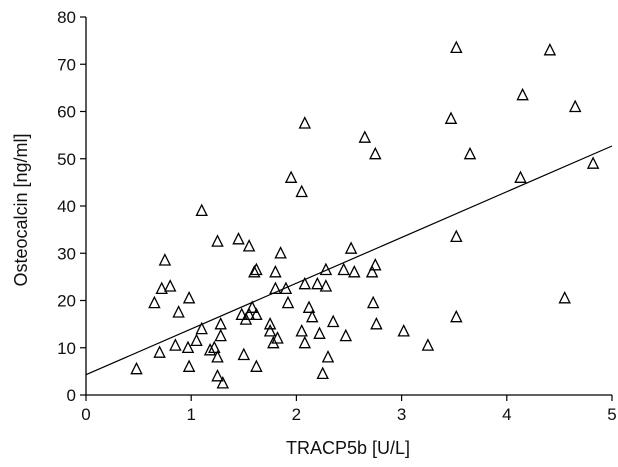 The width and height of the screenshot is (618, 467). What do you see at coordinates (401, 414) in the screenshot?
I see `x-tick-label: 3` at bounding box center [401, 414].